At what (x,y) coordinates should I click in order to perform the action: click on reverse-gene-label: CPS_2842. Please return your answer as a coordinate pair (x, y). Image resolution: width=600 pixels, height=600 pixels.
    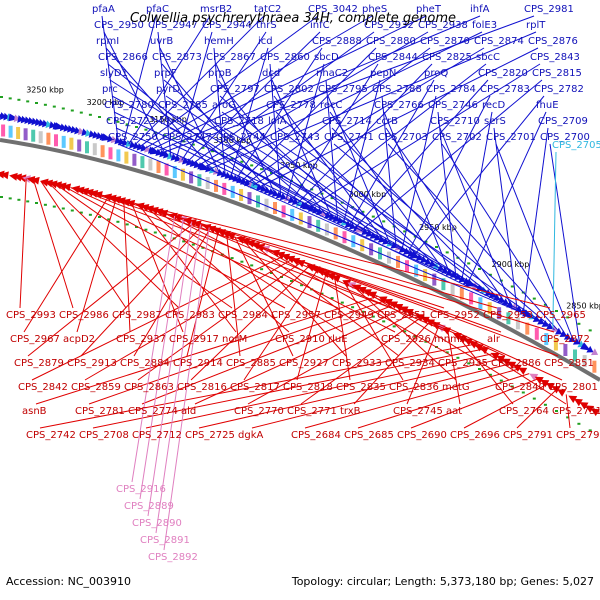
    Looking at the image, I should click on (43, 387).